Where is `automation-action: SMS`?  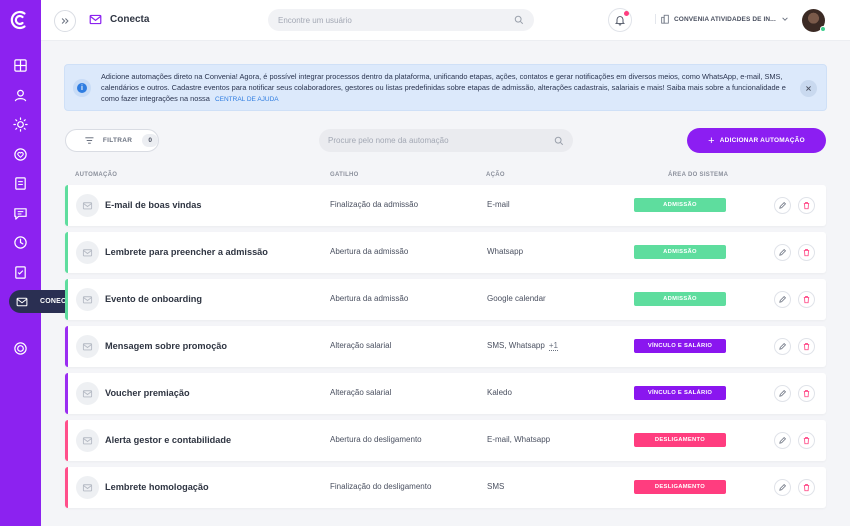
automation-action: SMS is located at coordinates (495, 486).